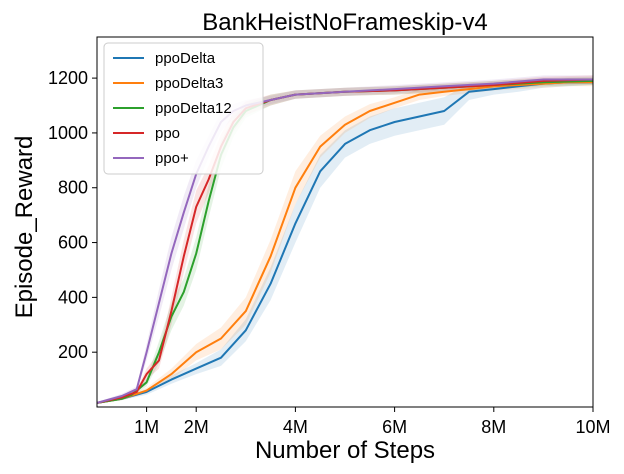 The height and width of the screenshot is (474, 624). What do you see at coordinates (295, 427) in the screenshot?
I see `x-tick-label: 4M` at bounding box center [295, 427].